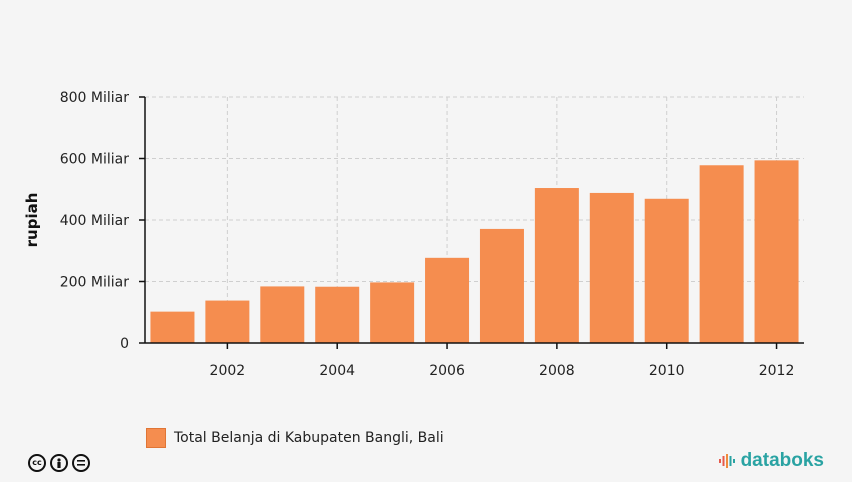 The width and height of the screenshot is (852, 482). What do you see at coordinates (782, 460) in the screenshot?
I see `brand-name: databoks` at bounding box center [782, 460].